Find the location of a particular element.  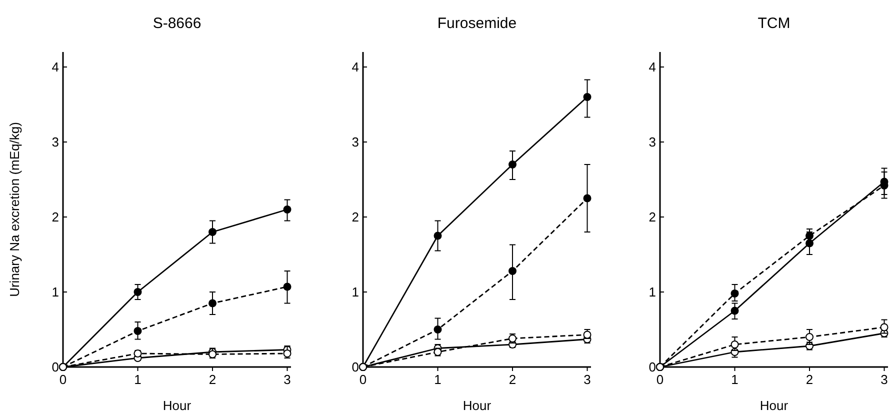

chart-title: Furosemide is located at coordinates (477, 23).